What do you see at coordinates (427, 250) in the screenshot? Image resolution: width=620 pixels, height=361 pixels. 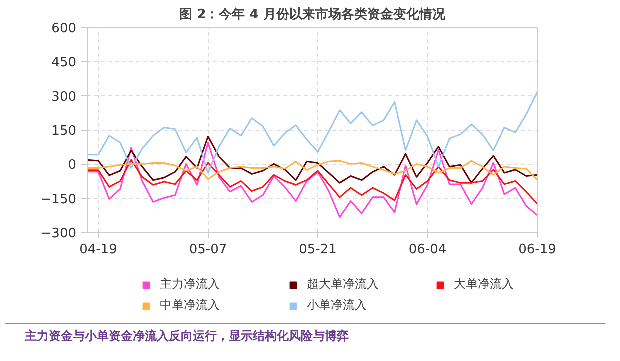 I see `x-tick-label: 06-04` at bounding box center [427, 250].